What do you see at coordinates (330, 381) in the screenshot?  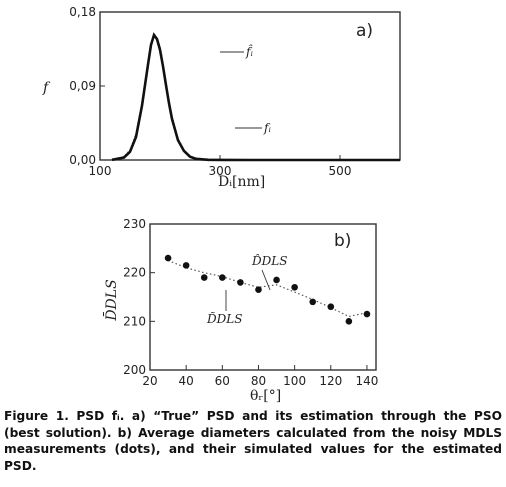 I see `b-xtick-label: 120` at bounding box center [330, 381].